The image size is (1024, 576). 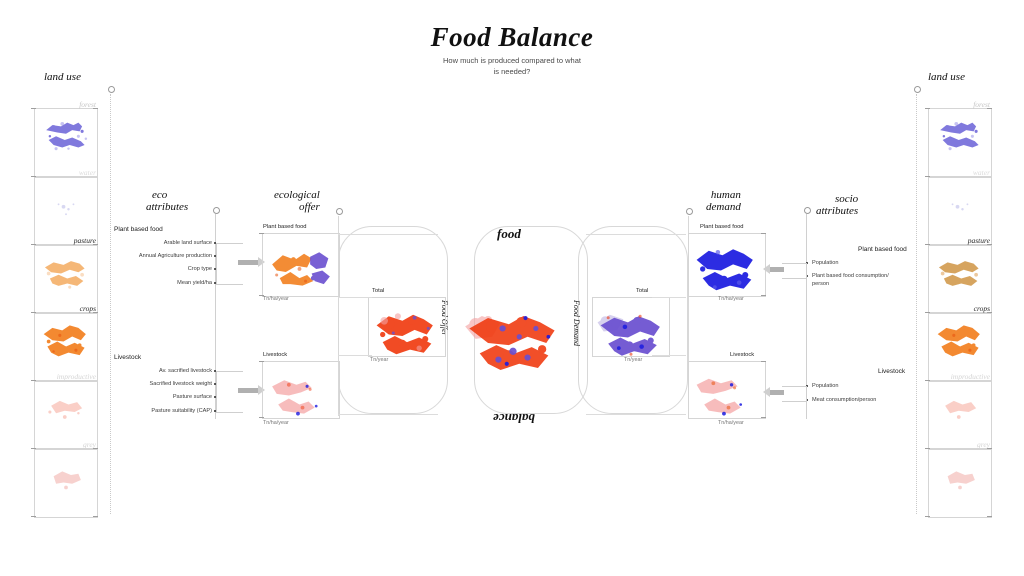 What do you see at coordinates (66, 279) in the screenshot?
I see `land-use-left-panel-pasture` at bounding box center [66, 279].